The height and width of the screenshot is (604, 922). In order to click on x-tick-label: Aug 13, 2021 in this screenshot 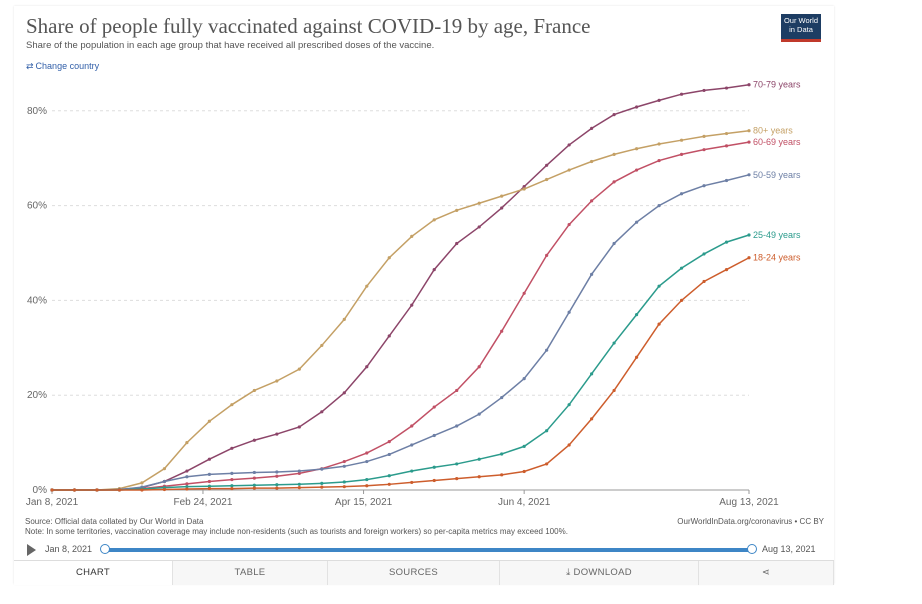, I will do `click(749, 502)`.